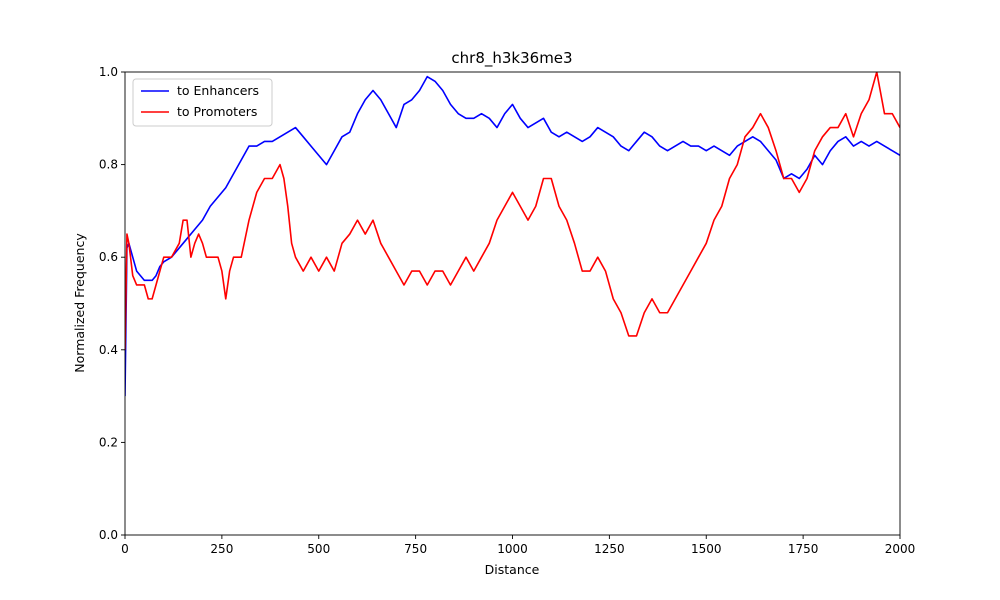  What do you see at coordinates (803, 549) in the screenshot?
I see `x-tick-label: 1750` at bounding box center [803, 549].